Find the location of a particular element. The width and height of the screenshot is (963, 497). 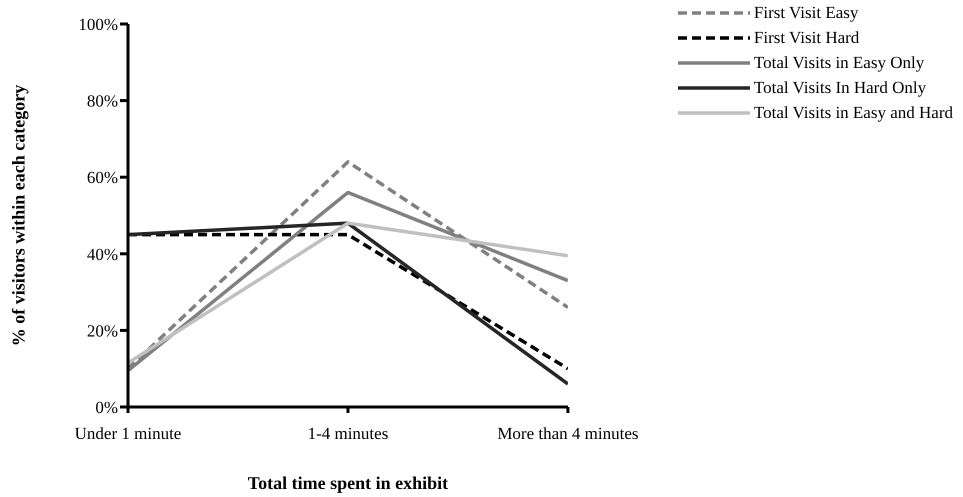

y-tick-label: 100% is located at coordinates (98, 24).